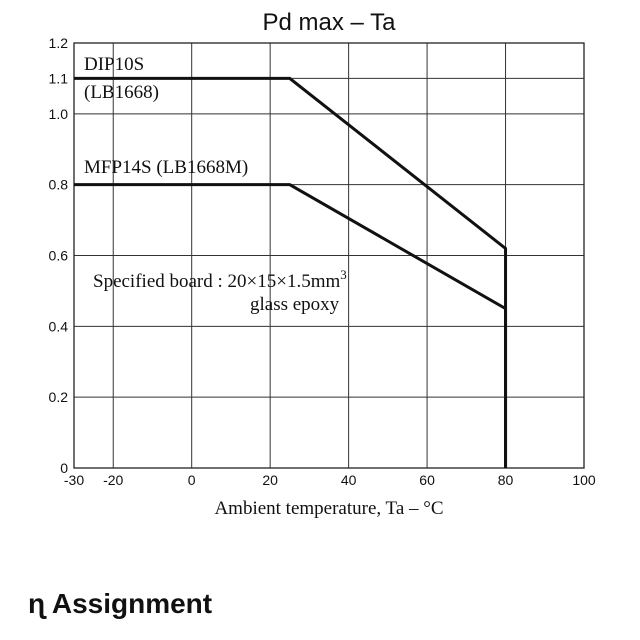  I want to click on x-tick-label: 100, so click(584, 480).